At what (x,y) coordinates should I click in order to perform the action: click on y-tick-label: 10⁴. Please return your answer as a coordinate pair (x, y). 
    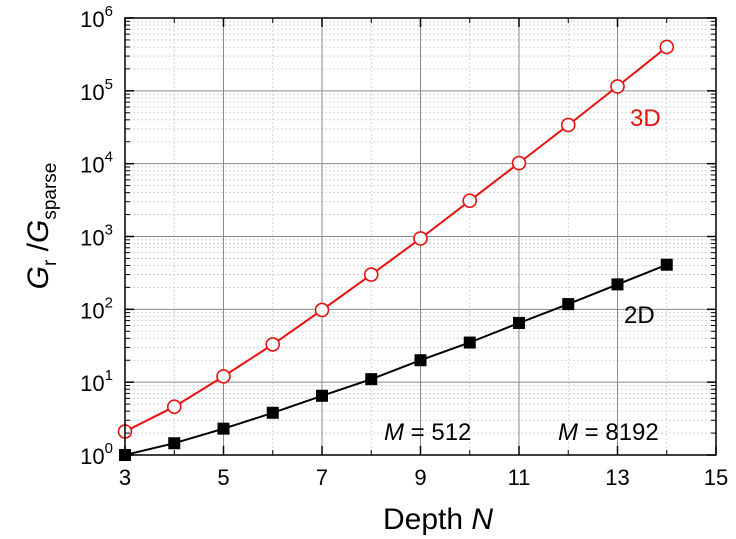
    Looking at the image, I should click on (96, 163).